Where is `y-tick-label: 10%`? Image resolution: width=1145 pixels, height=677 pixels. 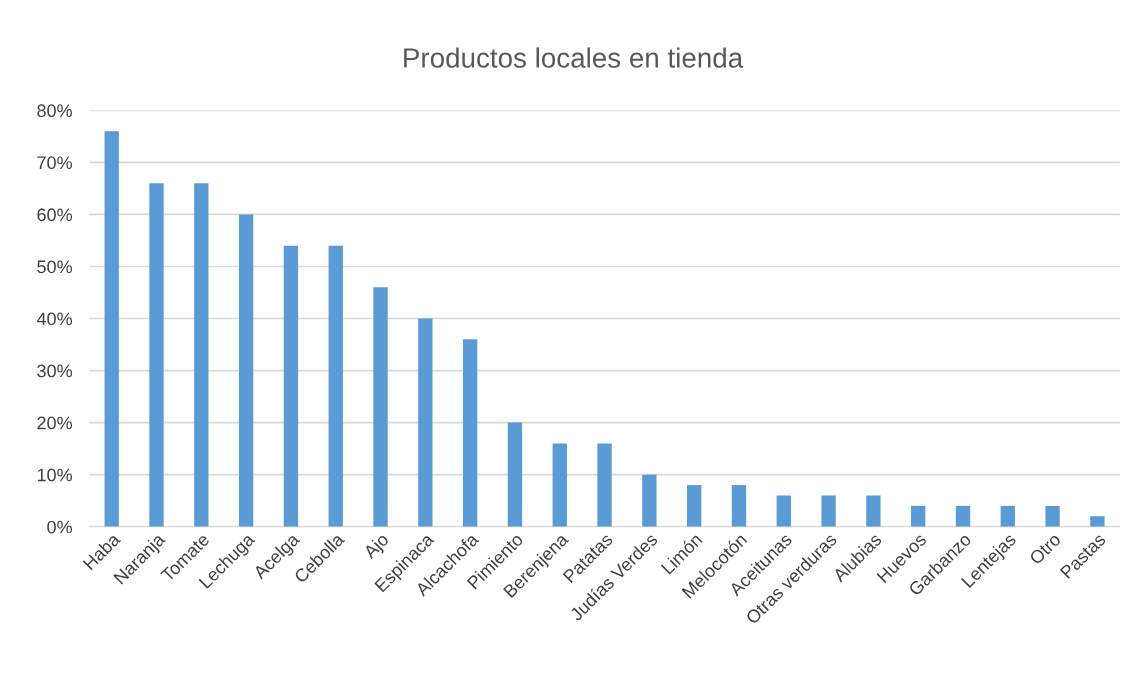
y-tick-label: 10% is located at coordinates (54, 475).